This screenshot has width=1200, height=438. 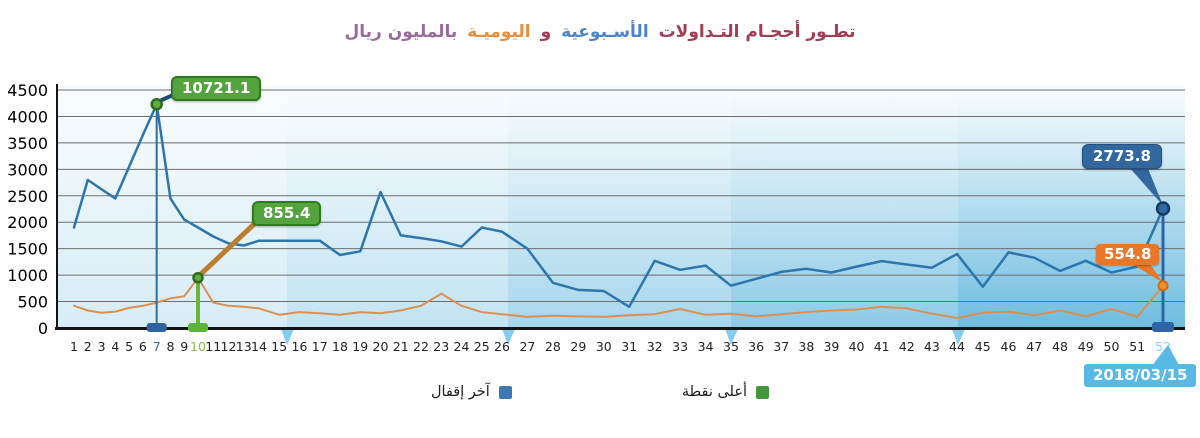 I want to click on x-tick-label-26: 26, so click(x=502, y=346).